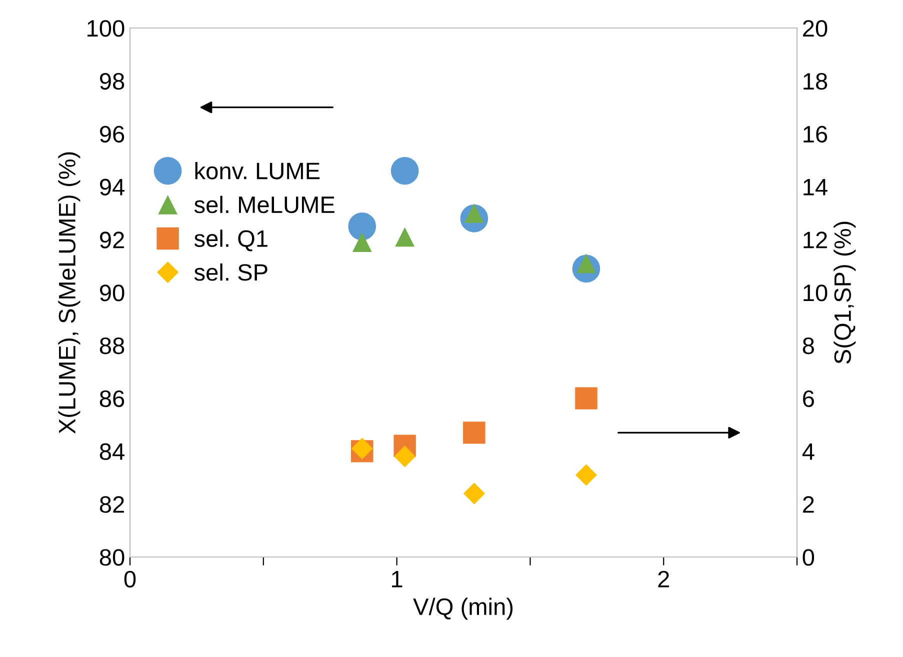 This screenshot has width=903, height=657. What do you see at coordinates (808, 399) in the screenshot?
I see `y2-tick-label: 6` at bounding box center [808, 399].